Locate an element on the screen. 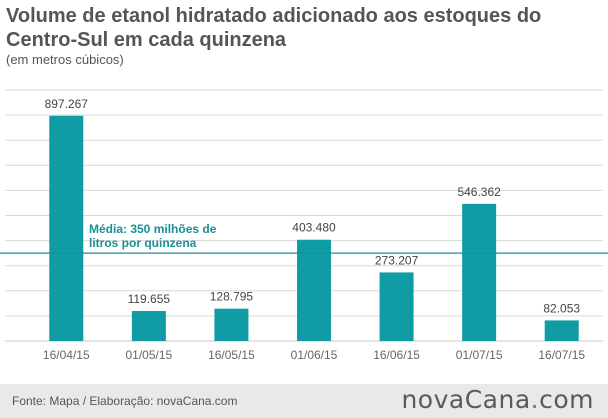 This screenshot has width=608, height=418. bar-value-label: 897.267 is located at coordinates (67, 104).